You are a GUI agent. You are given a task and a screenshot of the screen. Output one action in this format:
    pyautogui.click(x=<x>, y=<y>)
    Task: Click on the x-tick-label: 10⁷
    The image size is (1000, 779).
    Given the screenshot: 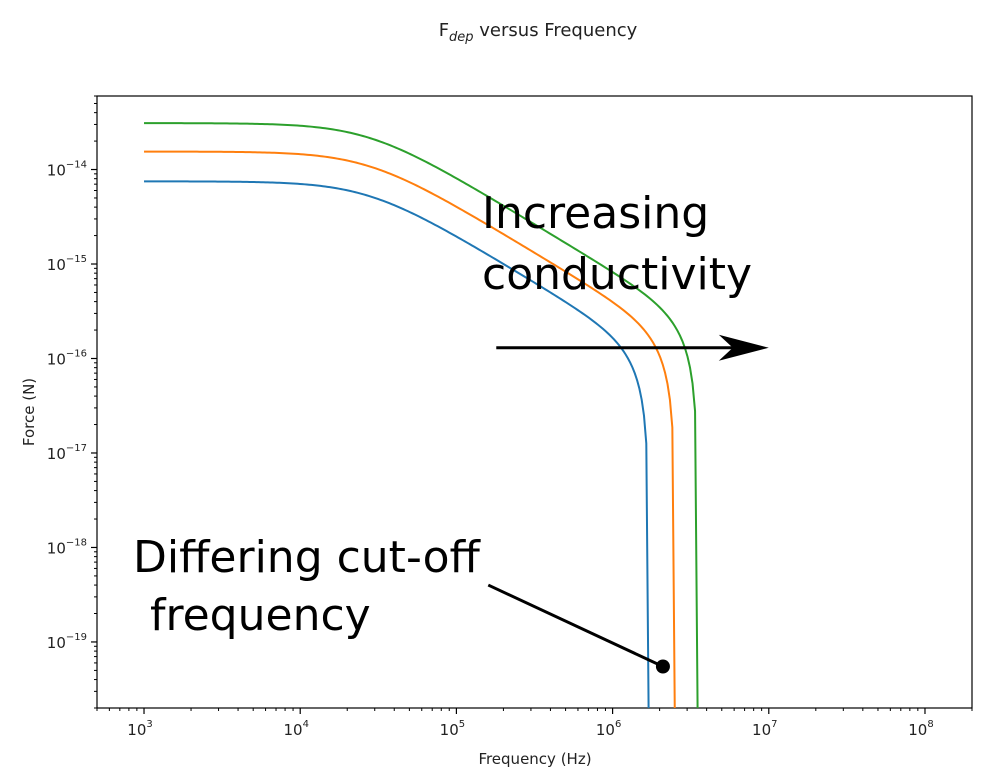 What is the action you would take?
    pyautogui.click(x=764, y=729)
    